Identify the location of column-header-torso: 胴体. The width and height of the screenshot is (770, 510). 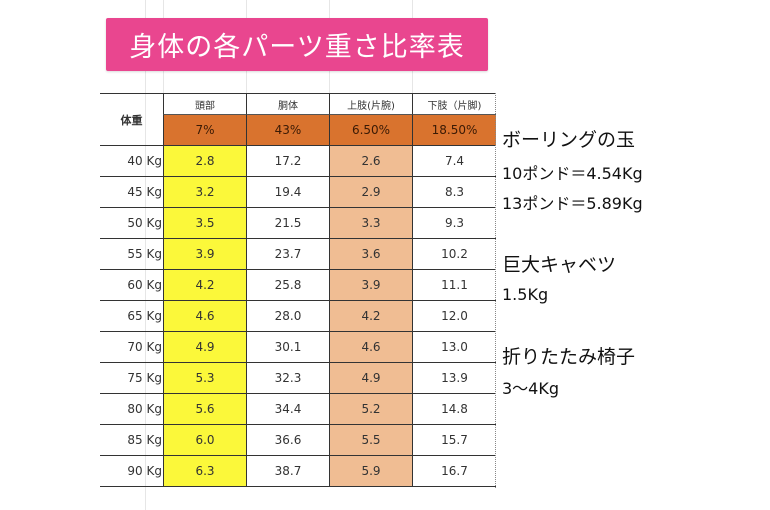
(287, 104).